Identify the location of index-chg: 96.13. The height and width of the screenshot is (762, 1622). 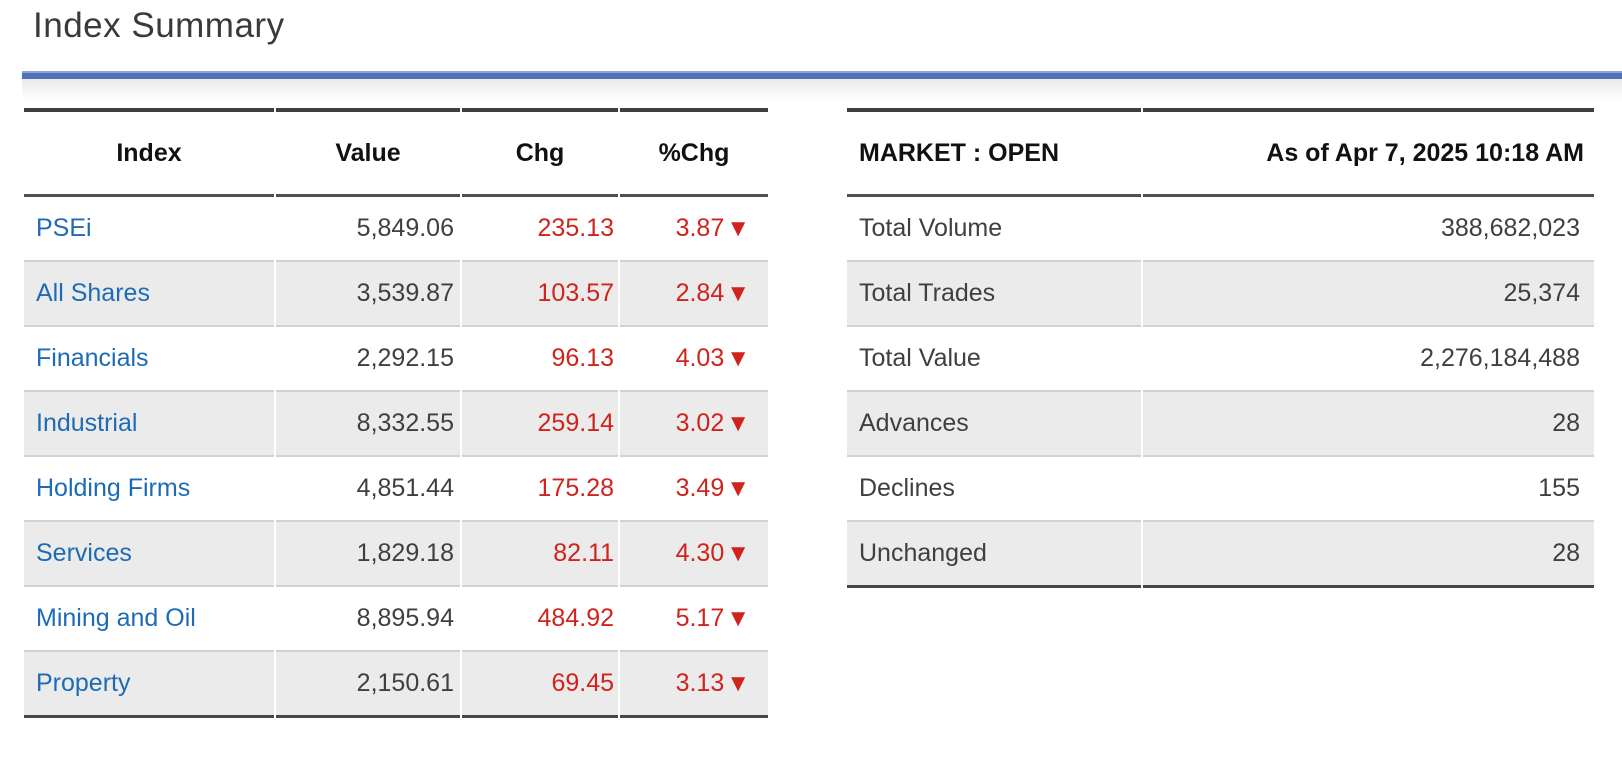
(540, 359).